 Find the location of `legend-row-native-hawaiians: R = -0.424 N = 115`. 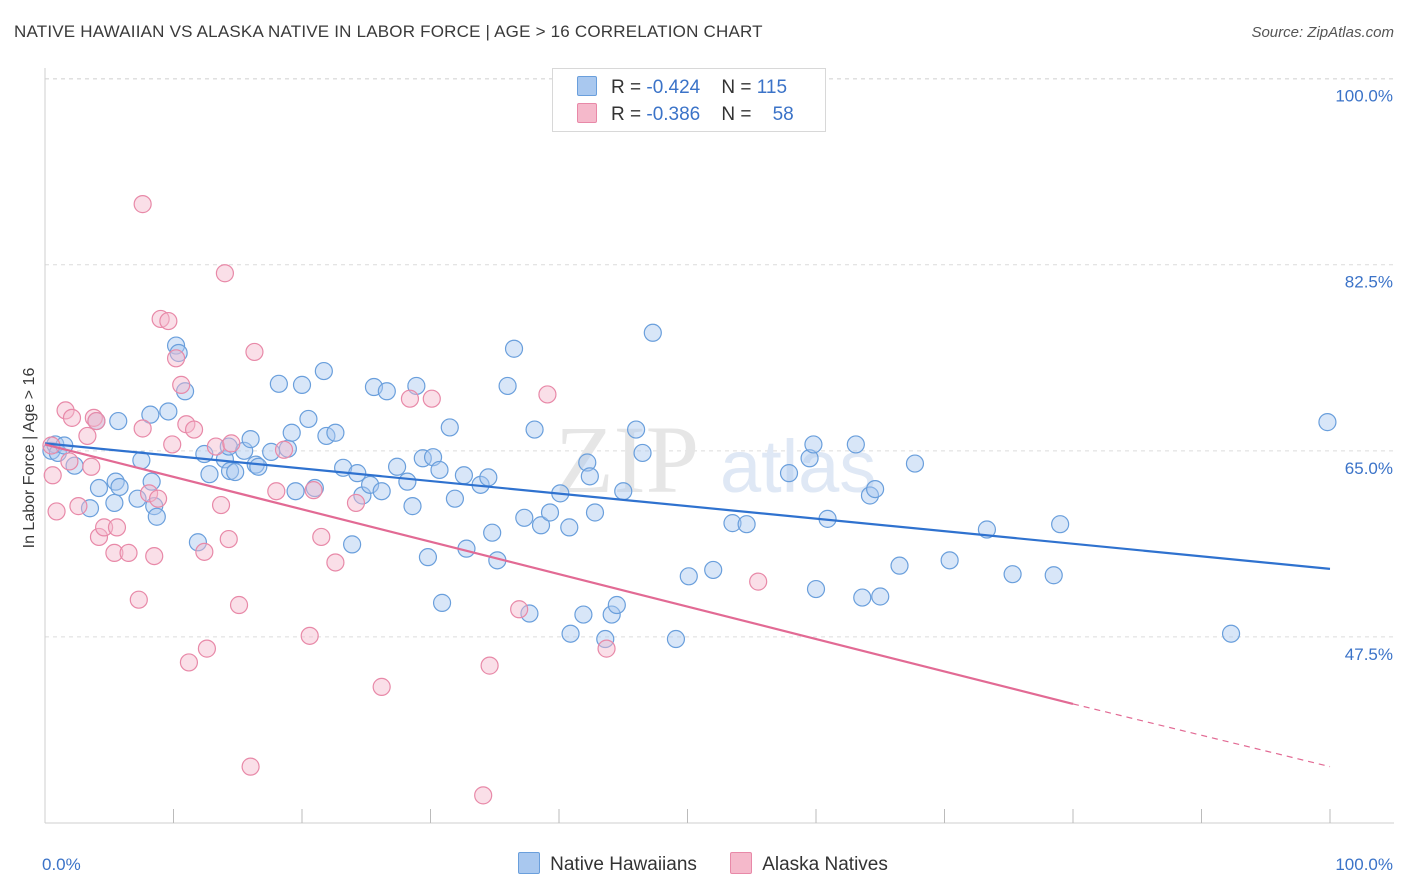

legend-row-native-hawaiians: R = -0.424 N = 115 is located at coordinates (682, 88).